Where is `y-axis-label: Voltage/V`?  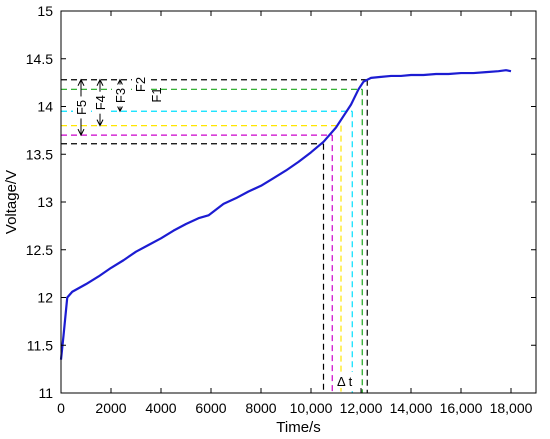
y-axis-label: Voltage/V is located at coordinates (11, 202).